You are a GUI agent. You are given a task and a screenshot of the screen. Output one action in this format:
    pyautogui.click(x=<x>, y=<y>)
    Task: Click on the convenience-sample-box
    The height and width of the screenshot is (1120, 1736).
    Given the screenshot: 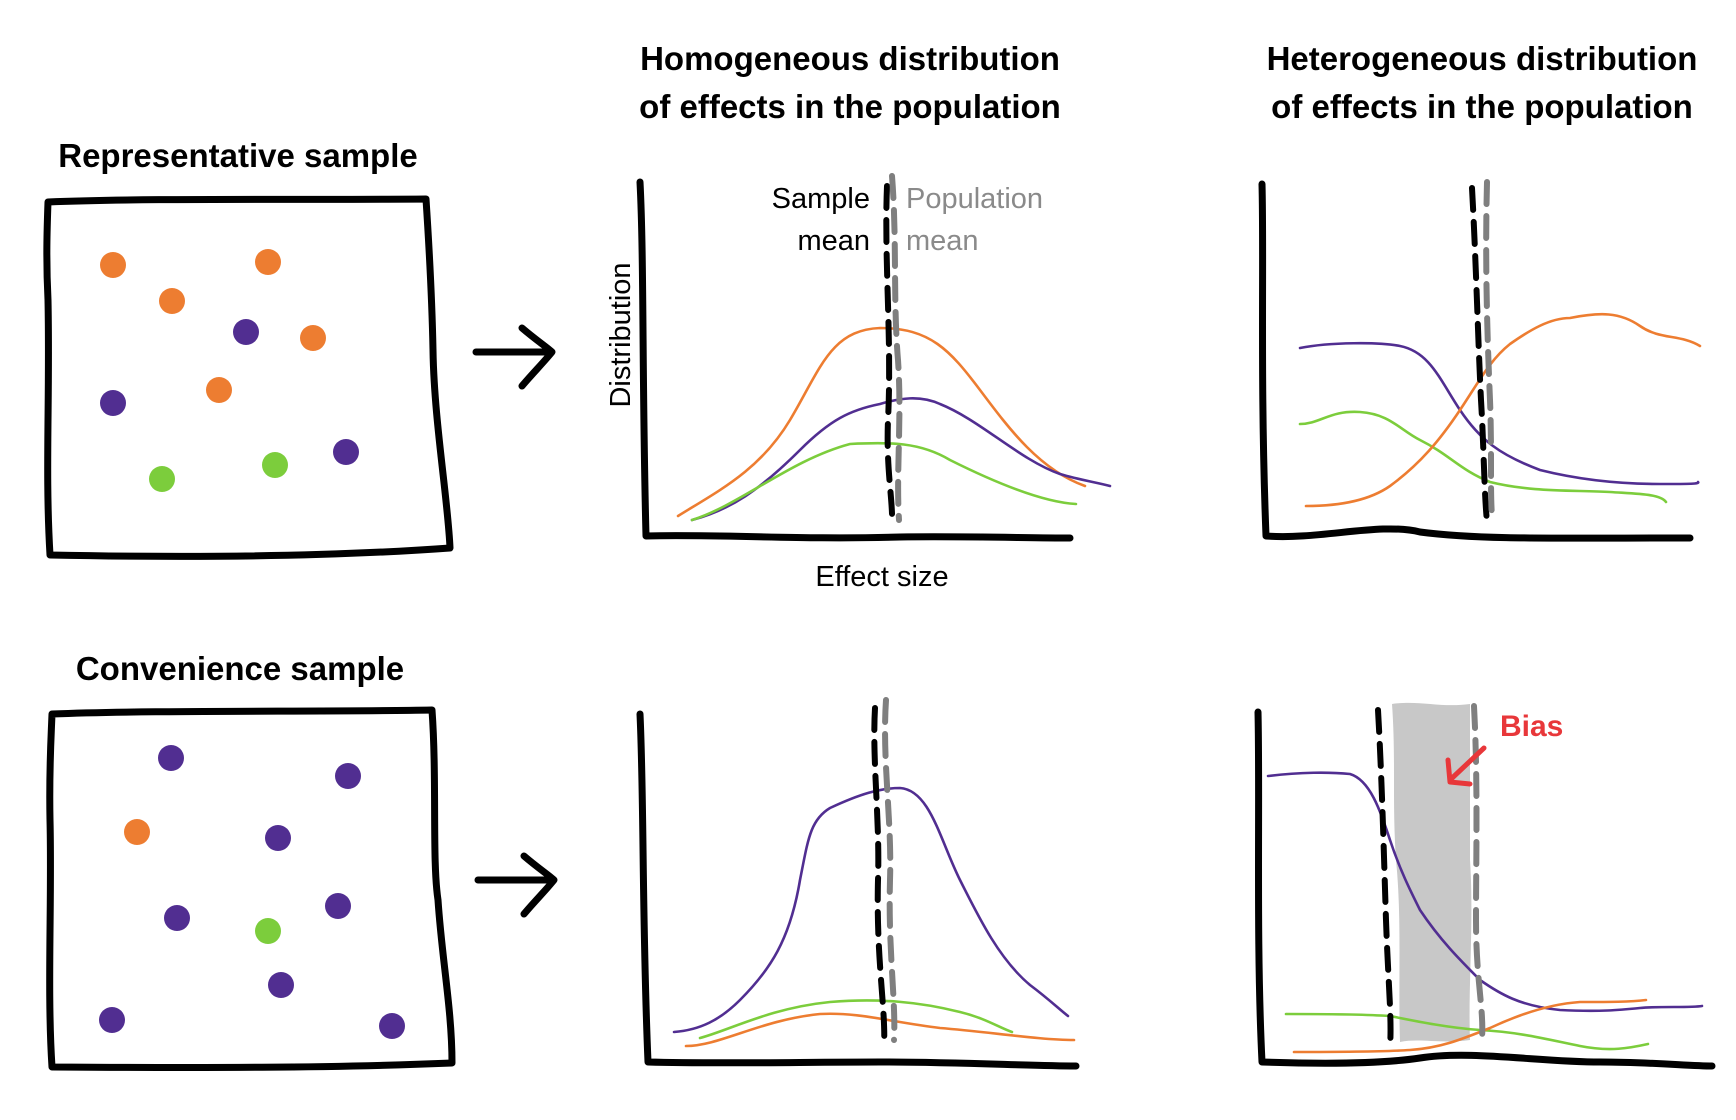 What is the action you would take?
    pyautogui.click(x=251, y=889)
    